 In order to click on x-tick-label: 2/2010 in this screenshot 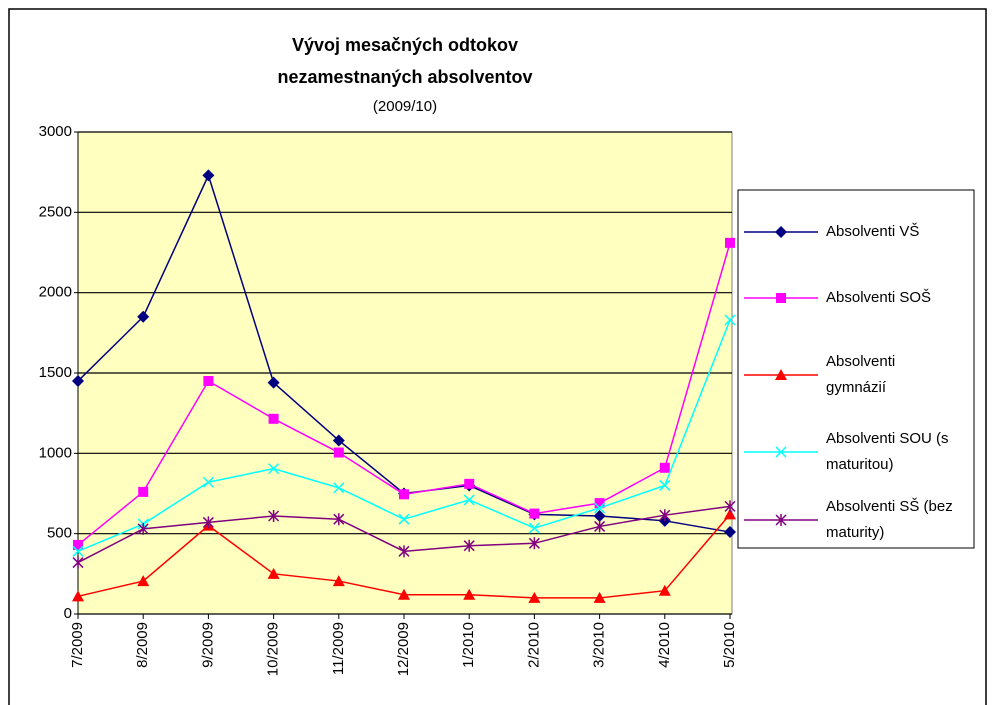, I will do `click(533, 645)`.